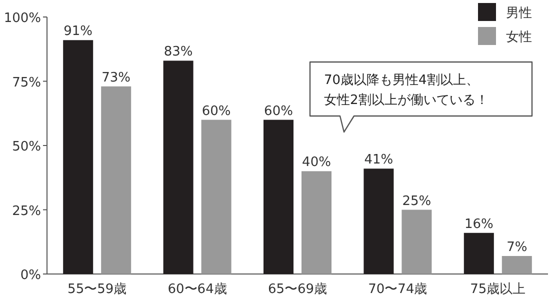 This screenshot has width=550, height=301. I want to click on data-label: 41%, so click(379, 160).